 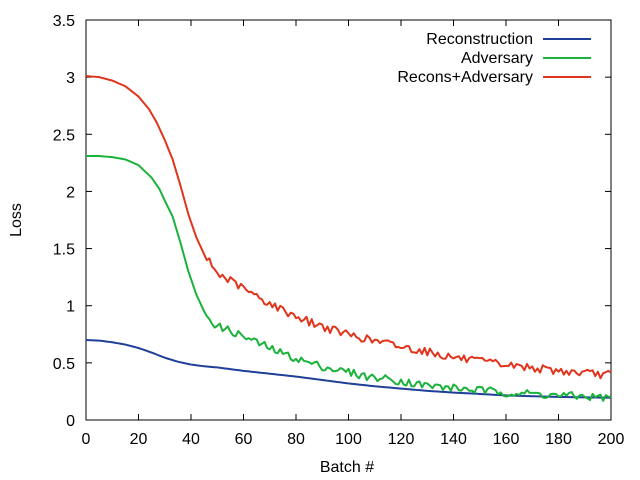 What do you see at coordinates (70, 421) in the screenshot?
I see `y-tick-label: 0` at bounding box center [70, 421].